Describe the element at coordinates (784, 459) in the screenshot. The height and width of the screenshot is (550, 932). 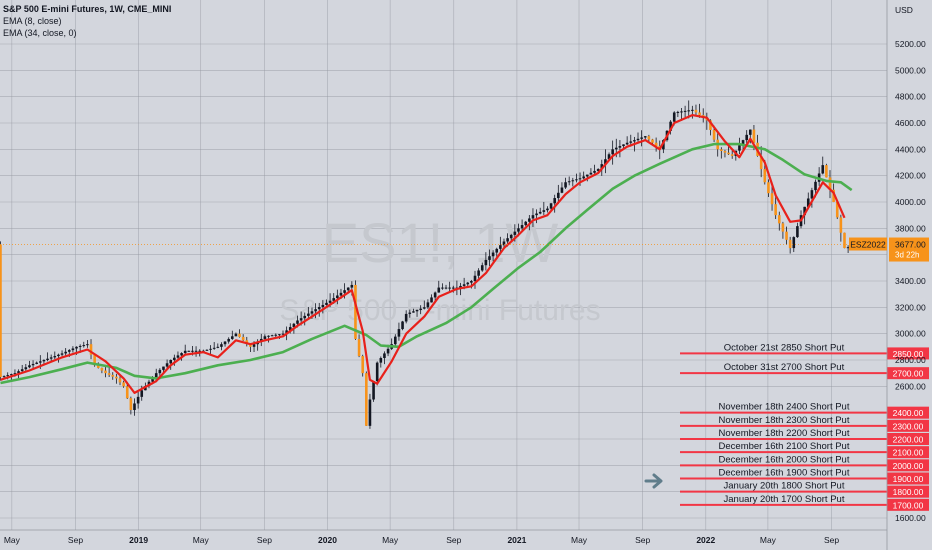
I see `level-label: December 16th 2000 Short Put` at that location.